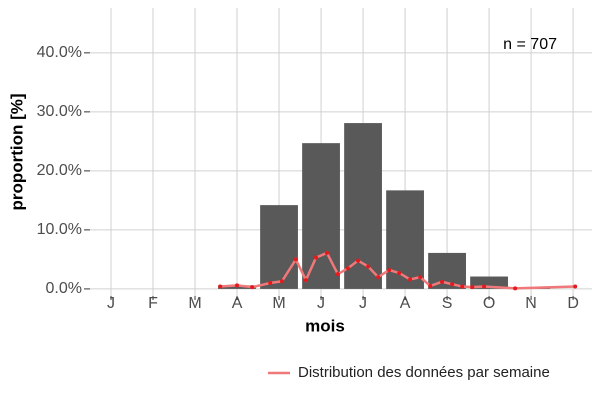  What do you see at coordinates (153, 303) in the screenshot?
I see `x-tick-label: F` at bounding box center [153, 303].